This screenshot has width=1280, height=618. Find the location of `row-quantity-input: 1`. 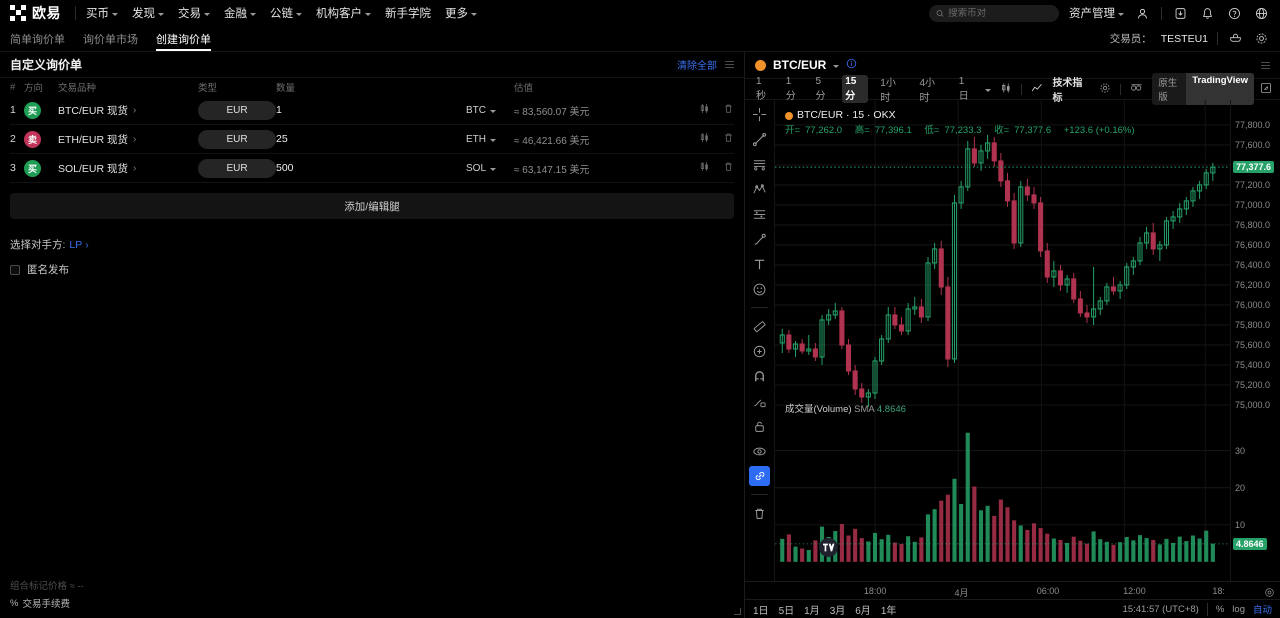

row-quantity-input: 1 is located at coordinates (279, 110).